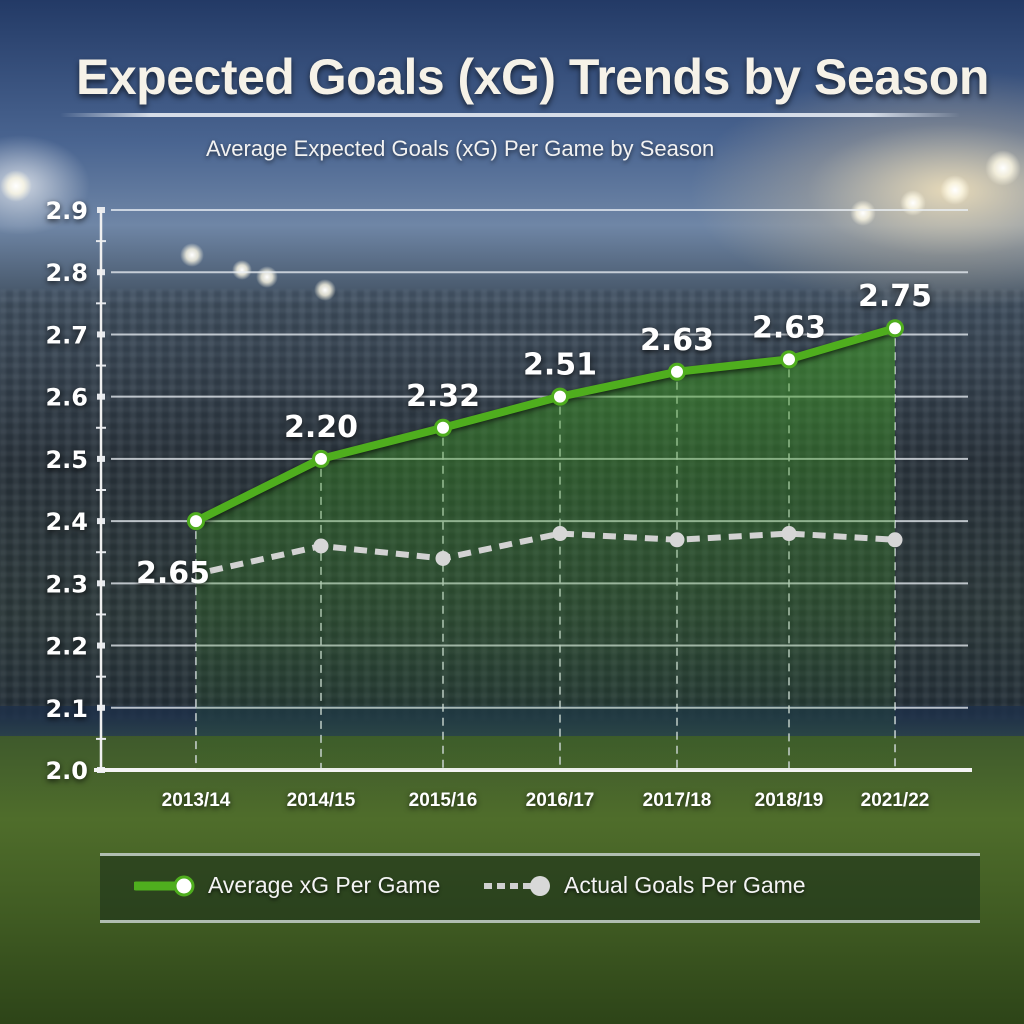 This screenshot has width=1024, height=1024. Describe the element at coordinates (66, 522) in the screenshot. I see `y-tick-label: 2.4` at that location.